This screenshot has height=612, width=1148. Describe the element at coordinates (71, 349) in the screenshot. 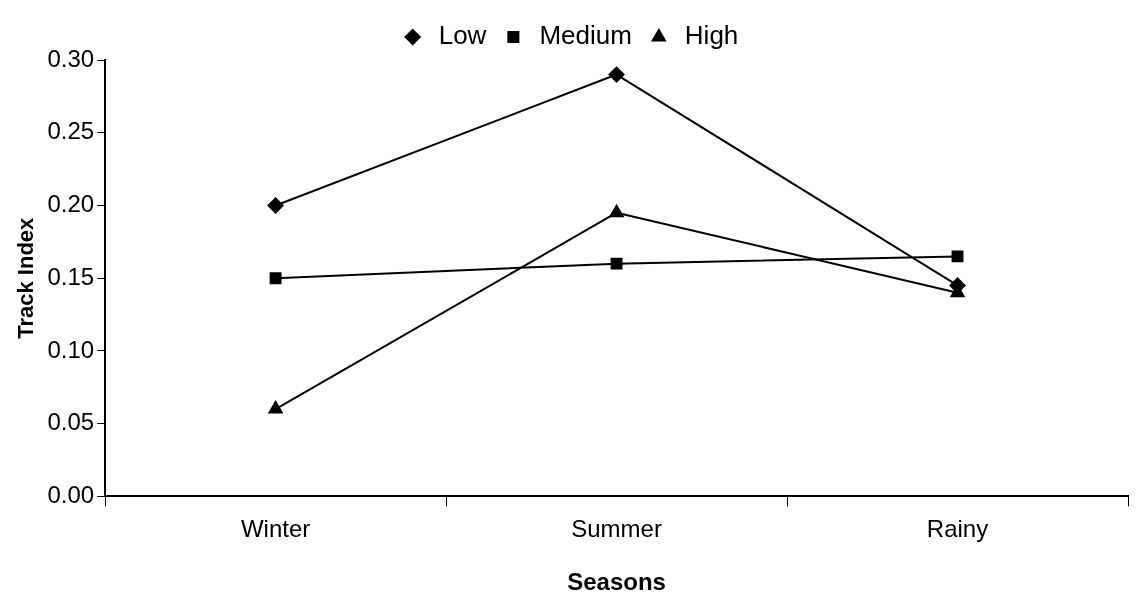

I see `y-tick-label: 0.10` at that location.